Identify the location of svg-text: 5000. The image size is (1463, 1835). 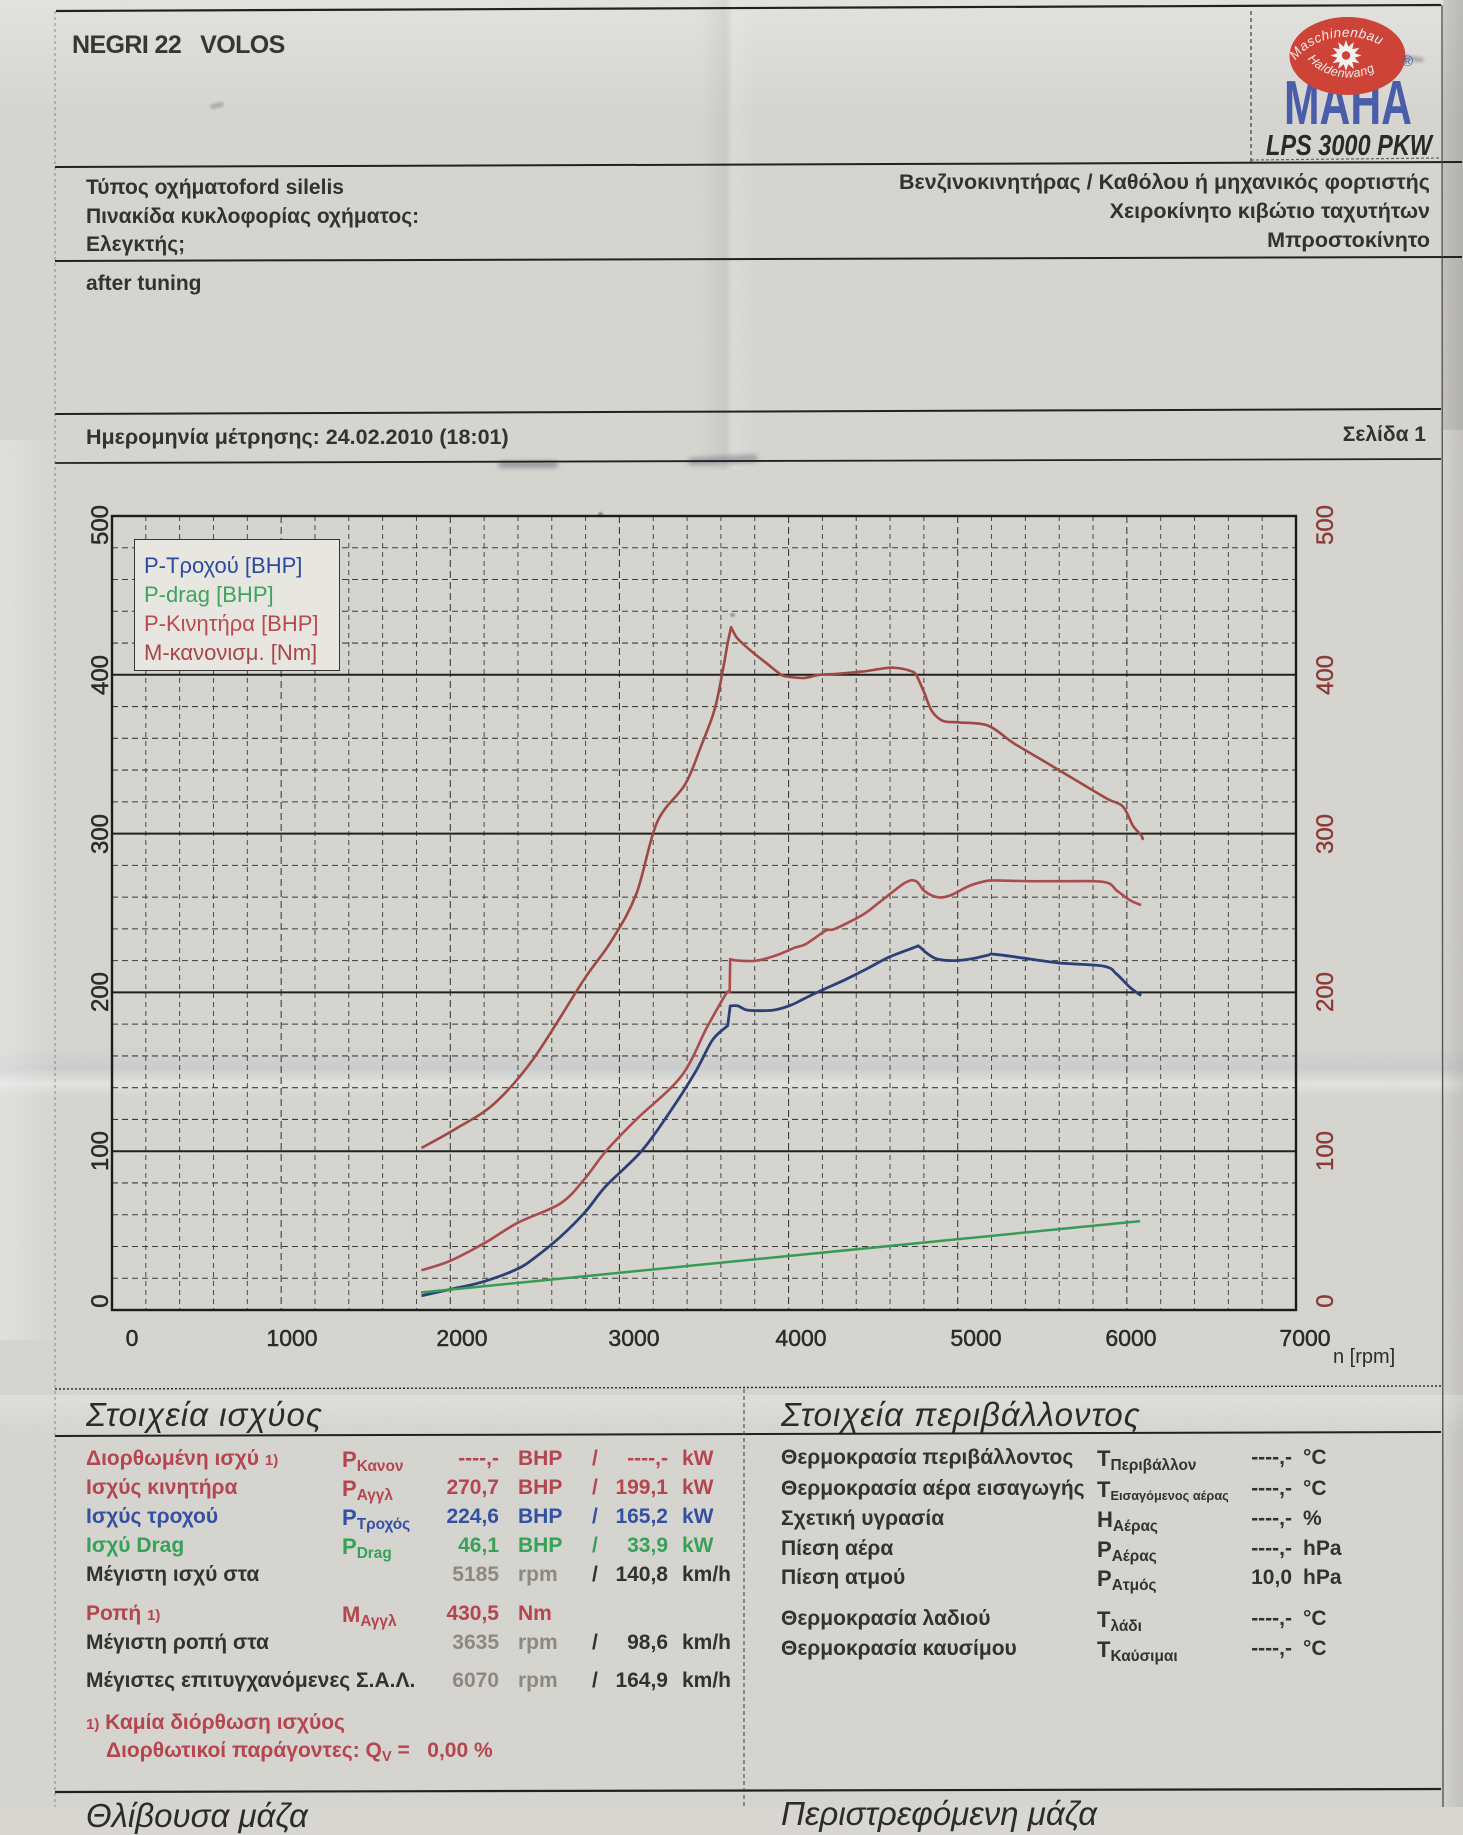
(975, 1338).